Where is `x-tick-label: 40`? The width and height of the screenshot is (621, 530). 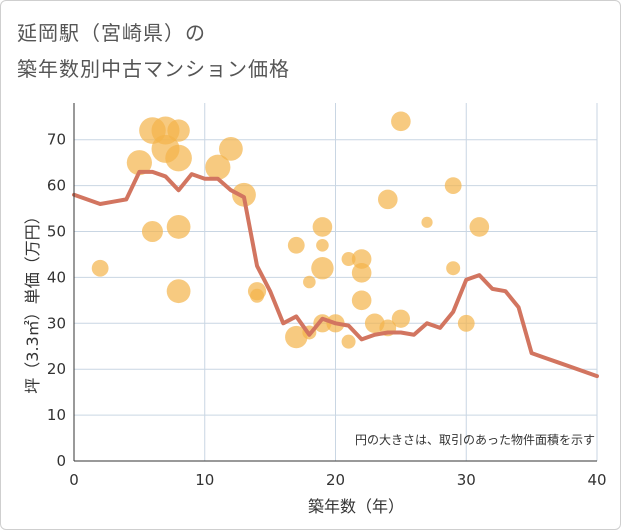 x-tick-label: 40 is located at coordinates (596, 480).